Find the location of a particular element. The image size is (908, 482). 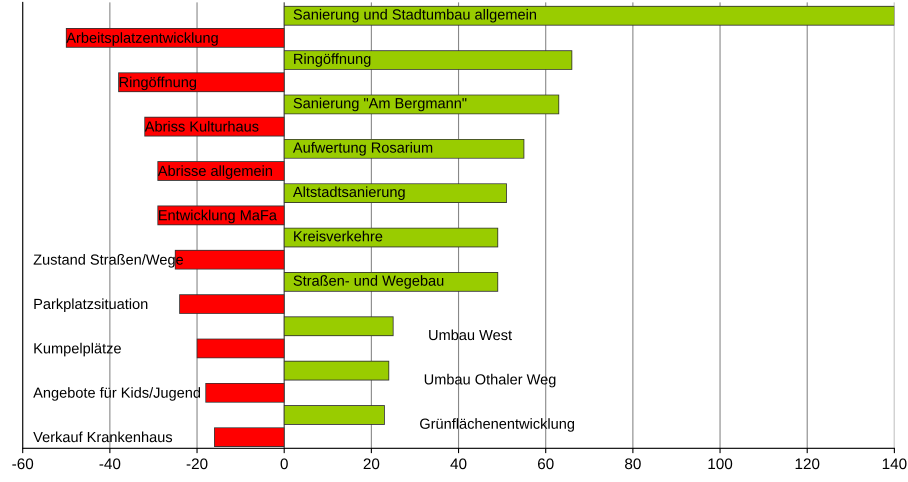

x-tick-label: 100 is located at coordinates (720, 464).